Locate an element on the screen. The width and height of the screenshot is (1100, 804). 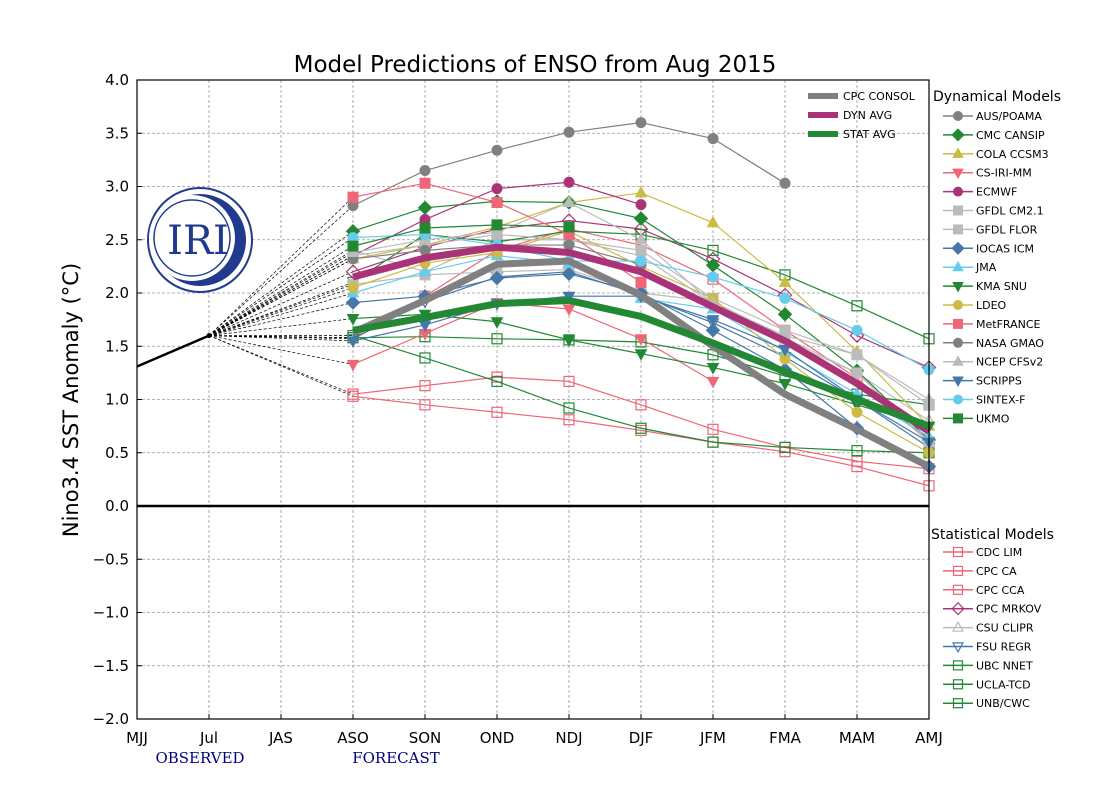
y-tick-label: 4.0 is located at coordinates (117, 80).